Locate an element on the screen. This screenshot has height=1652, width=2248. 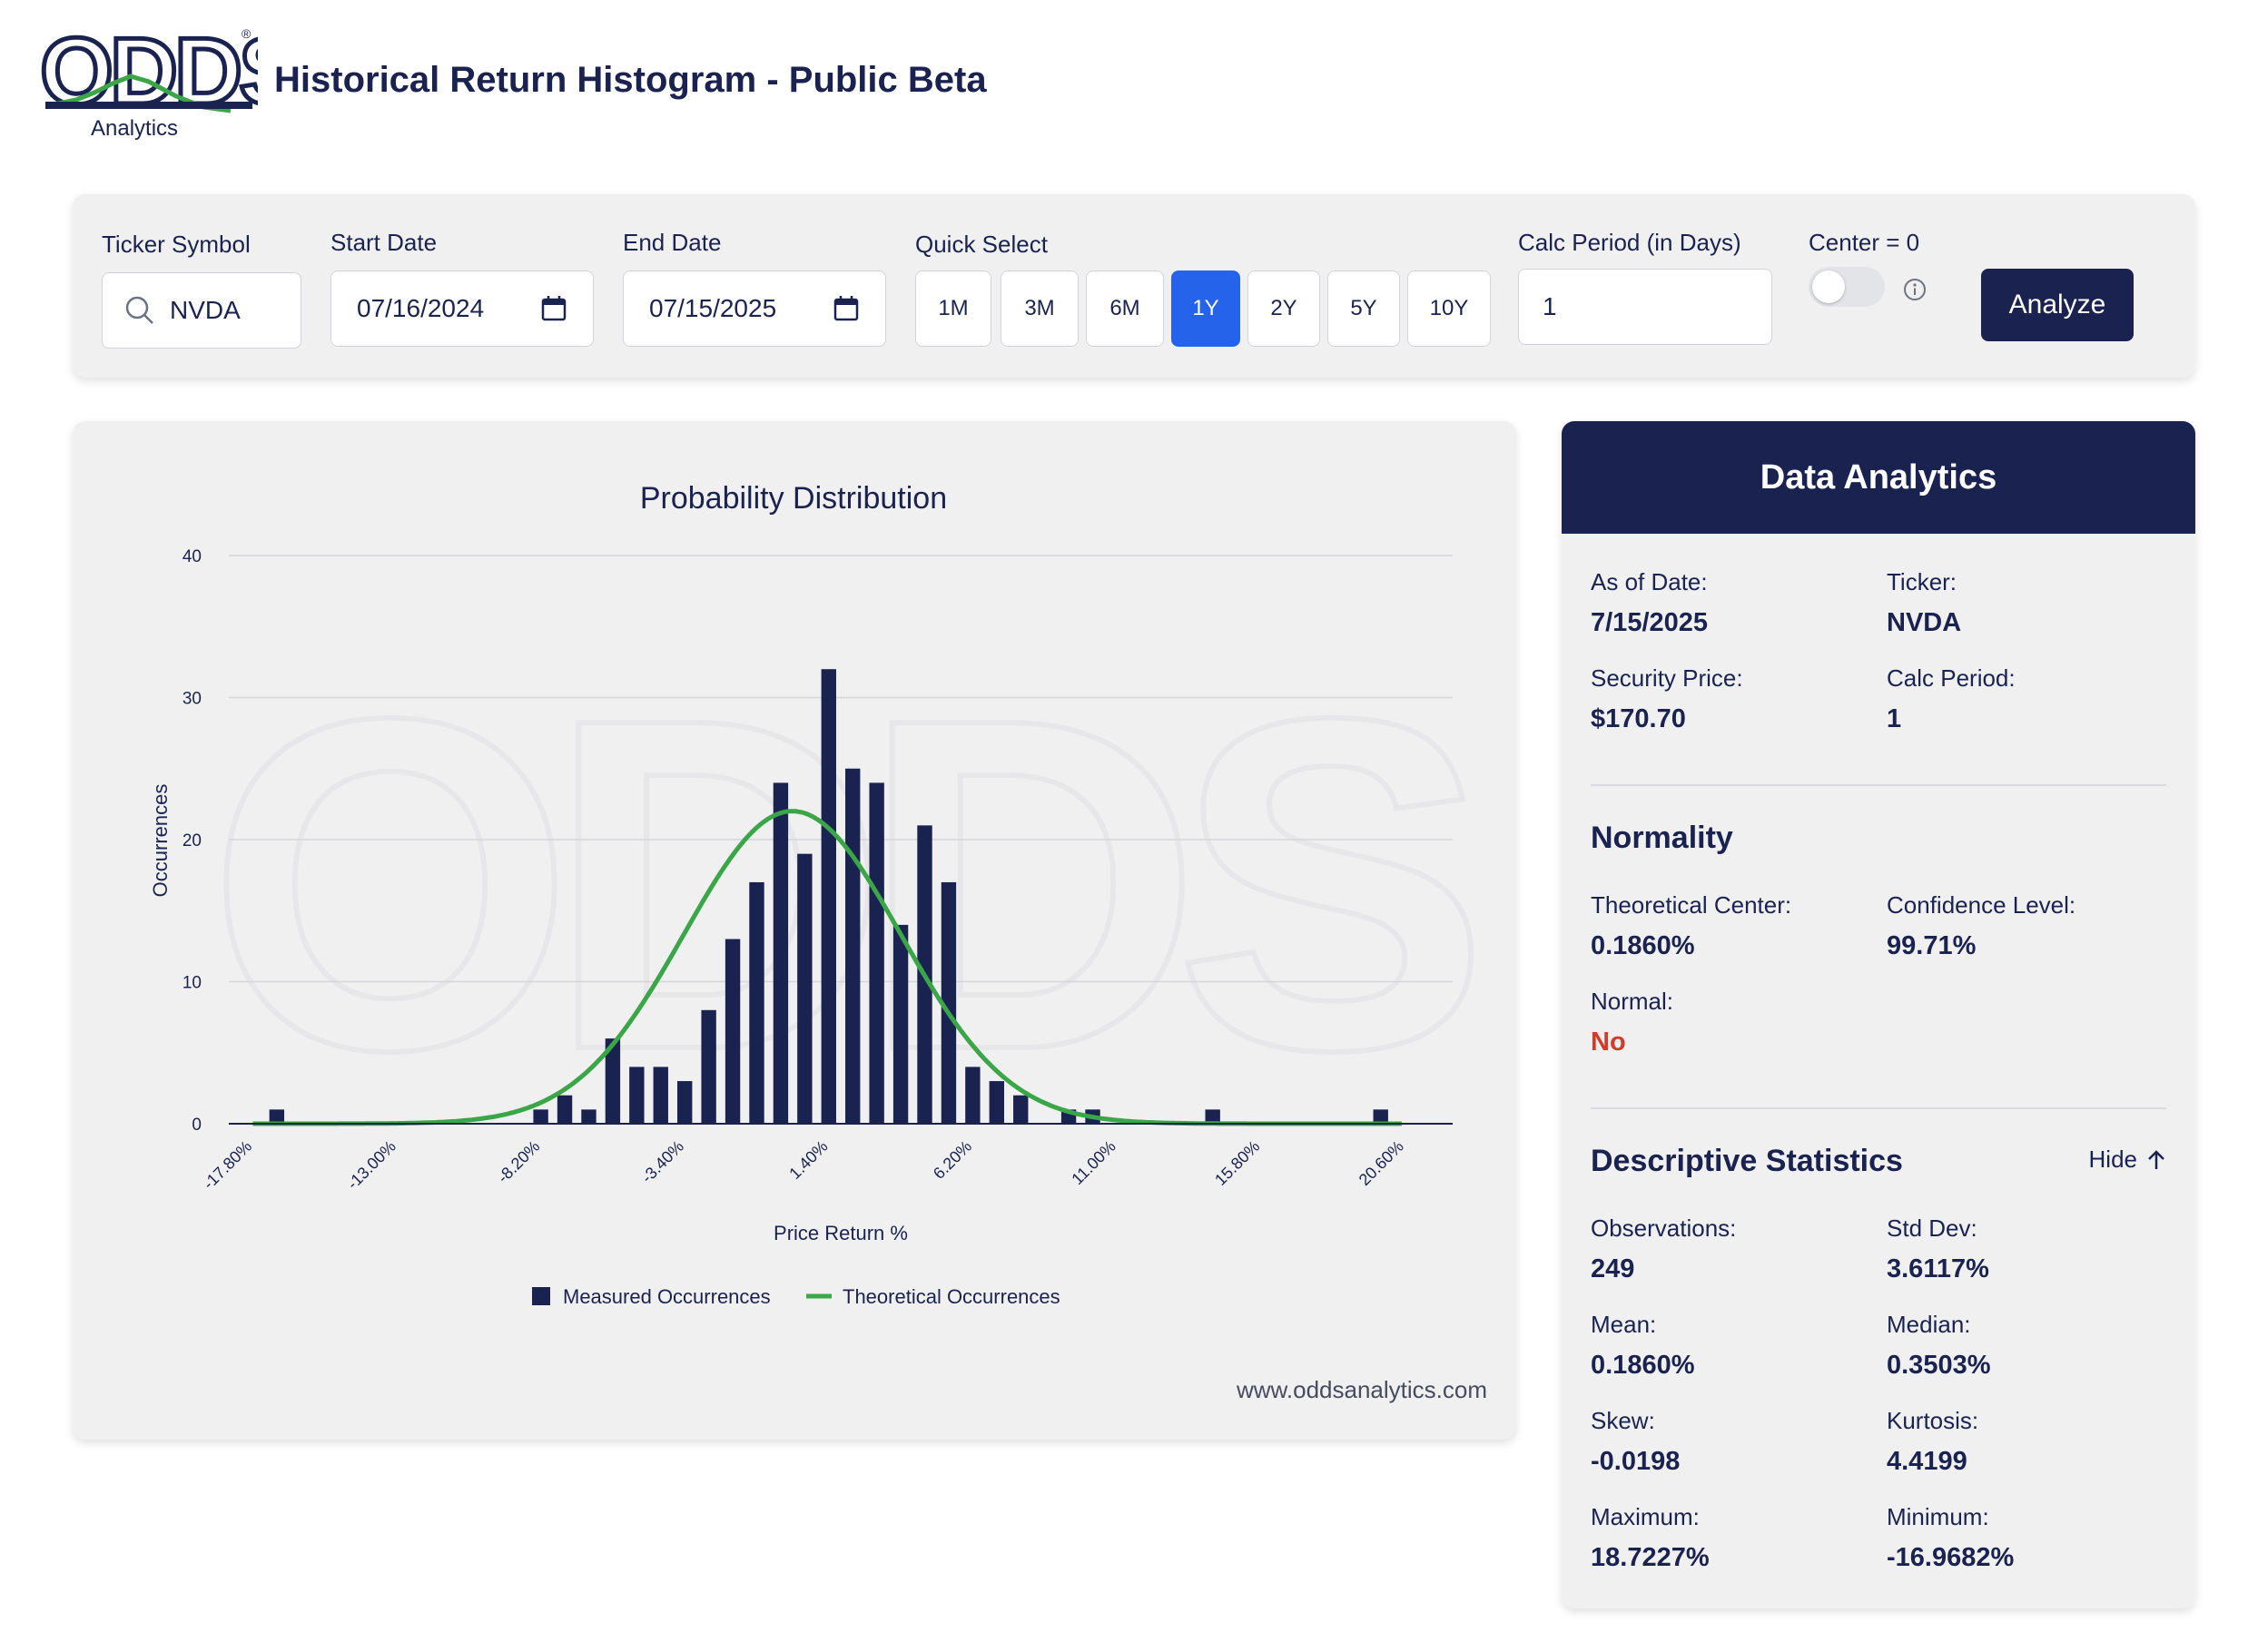
security-price-value: $170.70 is located at coordinates (1638, 718).